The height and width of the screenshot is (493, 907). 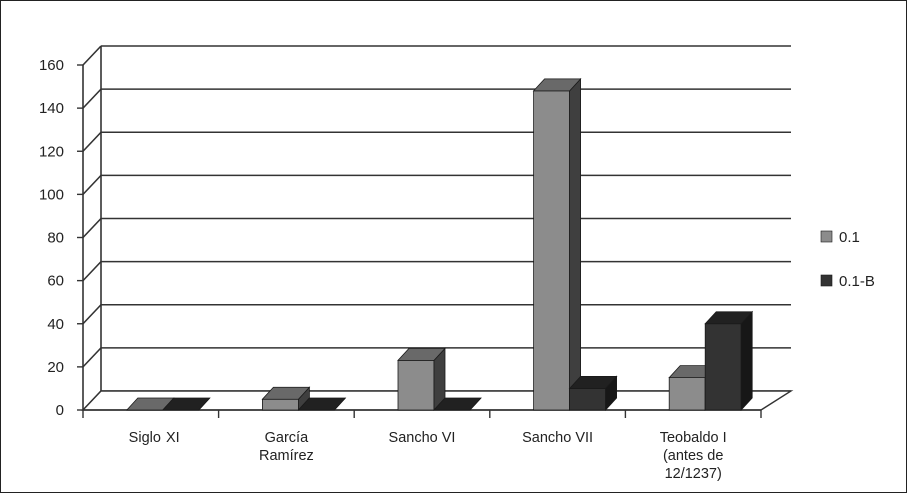 What do you see at coordinates (51, 108) in the screenshot?
I see `y-tick-label: 140` at bounding box center [51, 108].